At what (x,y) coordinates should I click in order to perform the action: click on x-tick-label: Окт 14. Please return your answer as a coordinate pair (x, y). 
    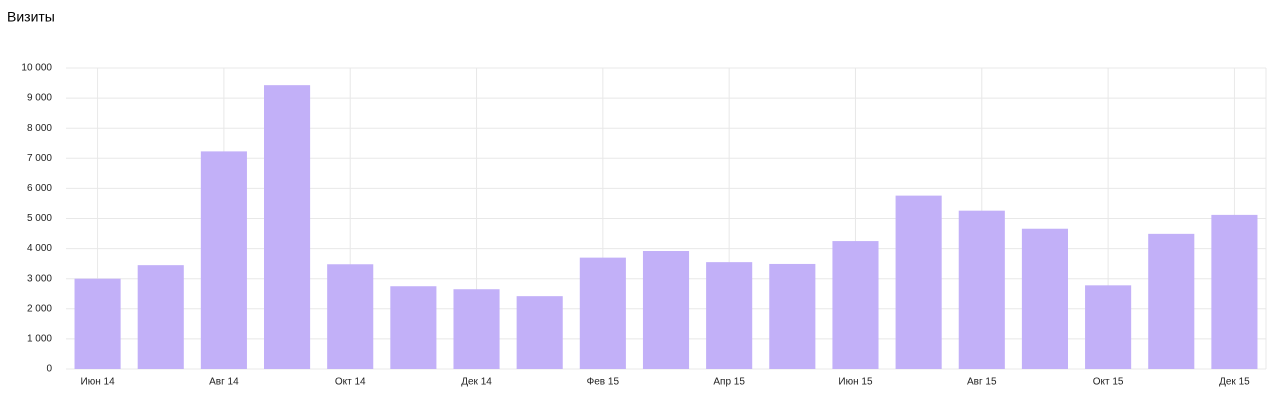
    Looking at the image, I should click on (350, 382).